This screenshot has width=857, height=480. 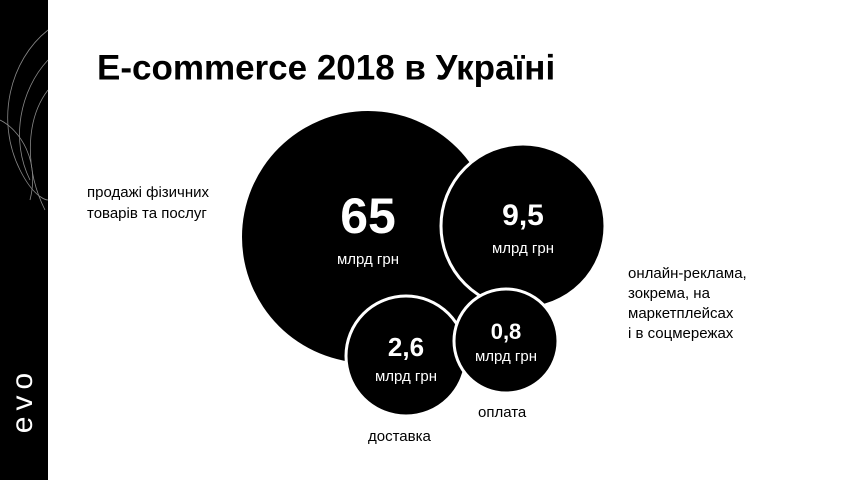 I want to click on caption: доставка, so click(x=399, y=436).